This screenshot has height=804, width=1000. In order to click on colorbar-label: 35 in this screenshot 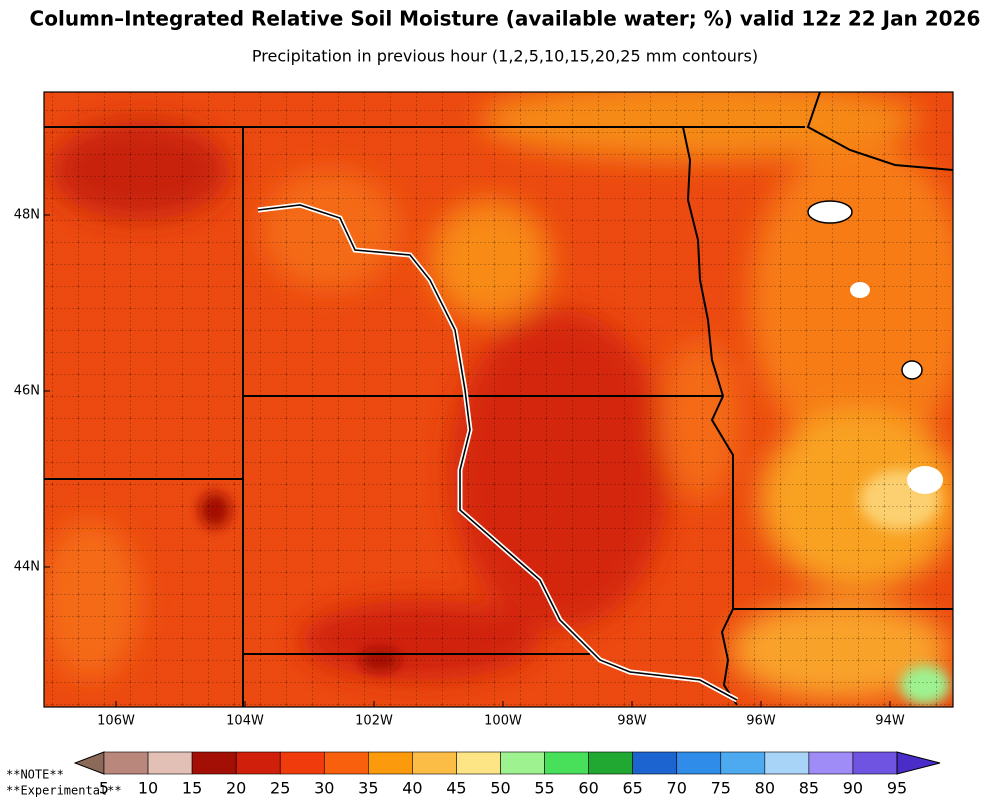, I will do `click(368, 788)`.